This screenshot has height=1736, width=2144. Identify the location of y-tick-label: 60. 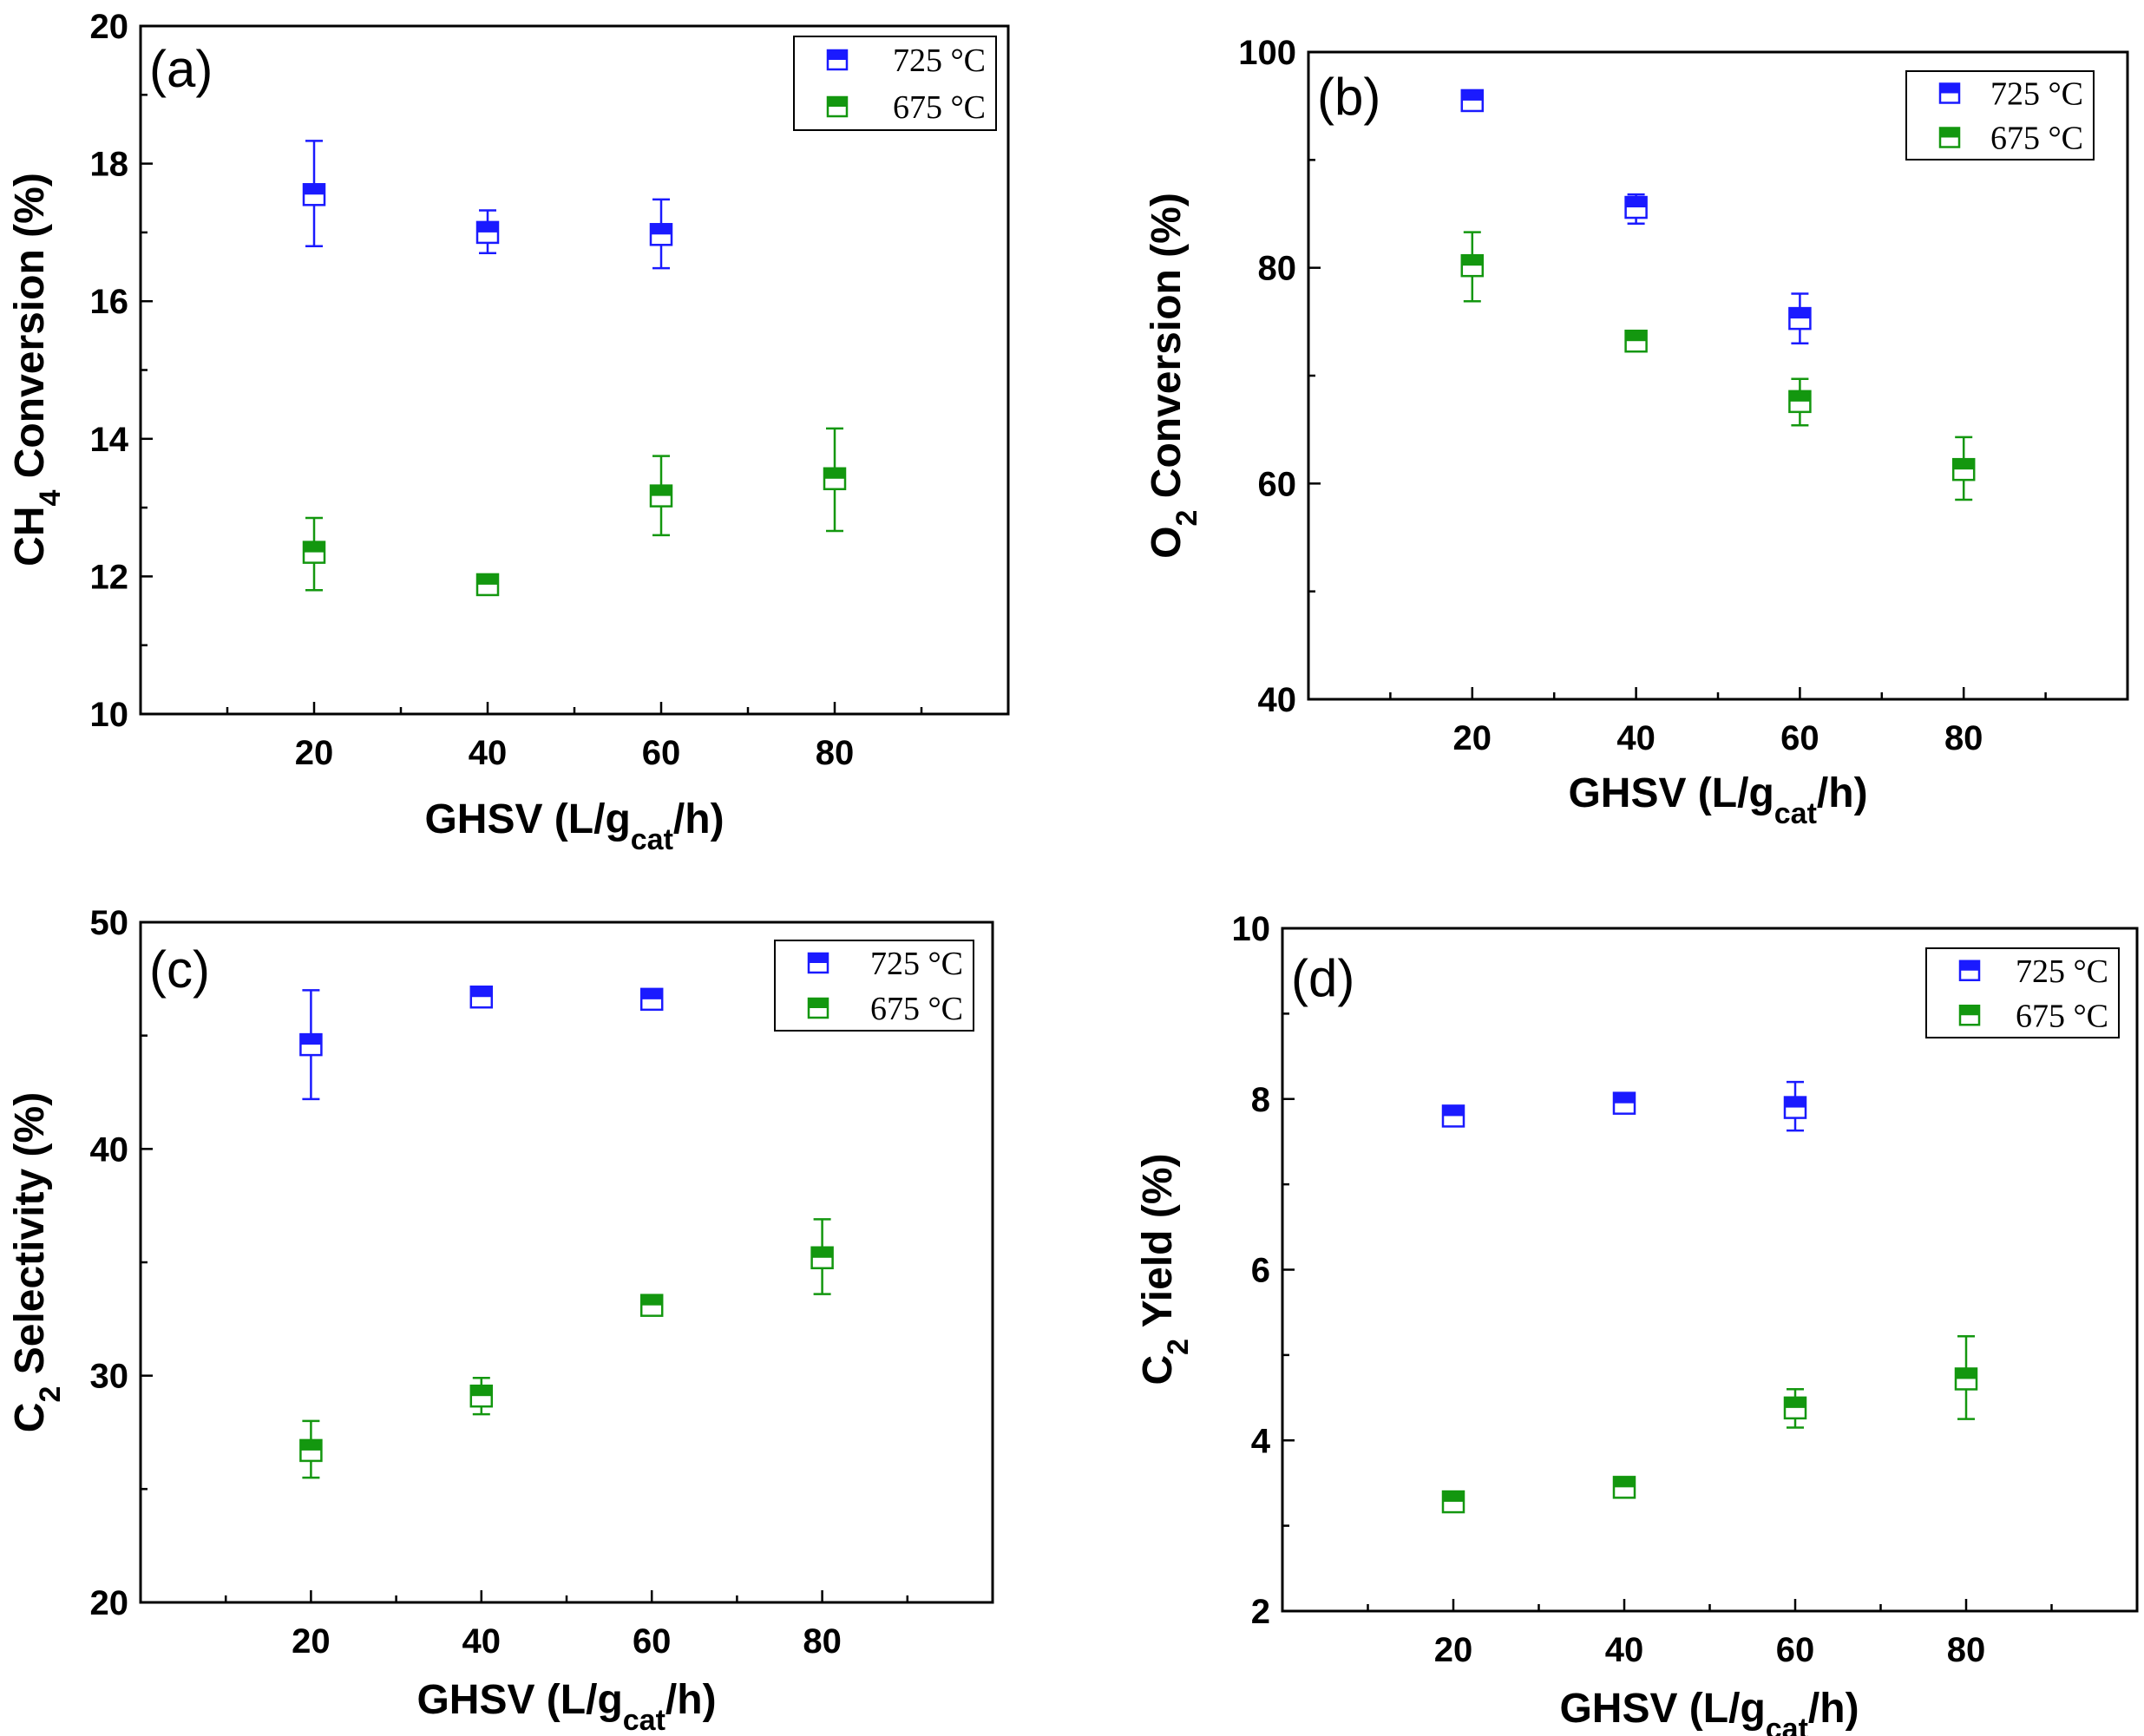
(1277, 484).